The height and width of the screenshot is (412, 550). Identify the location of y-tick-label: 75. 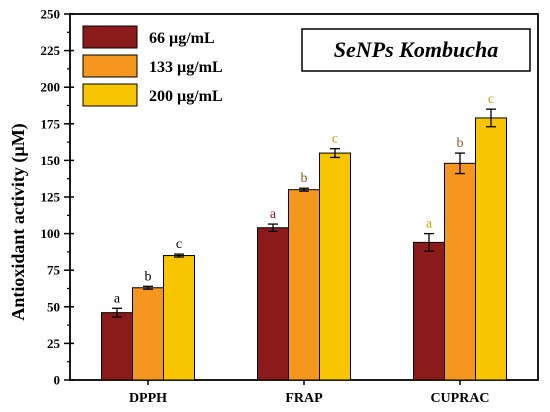
(54, 270).